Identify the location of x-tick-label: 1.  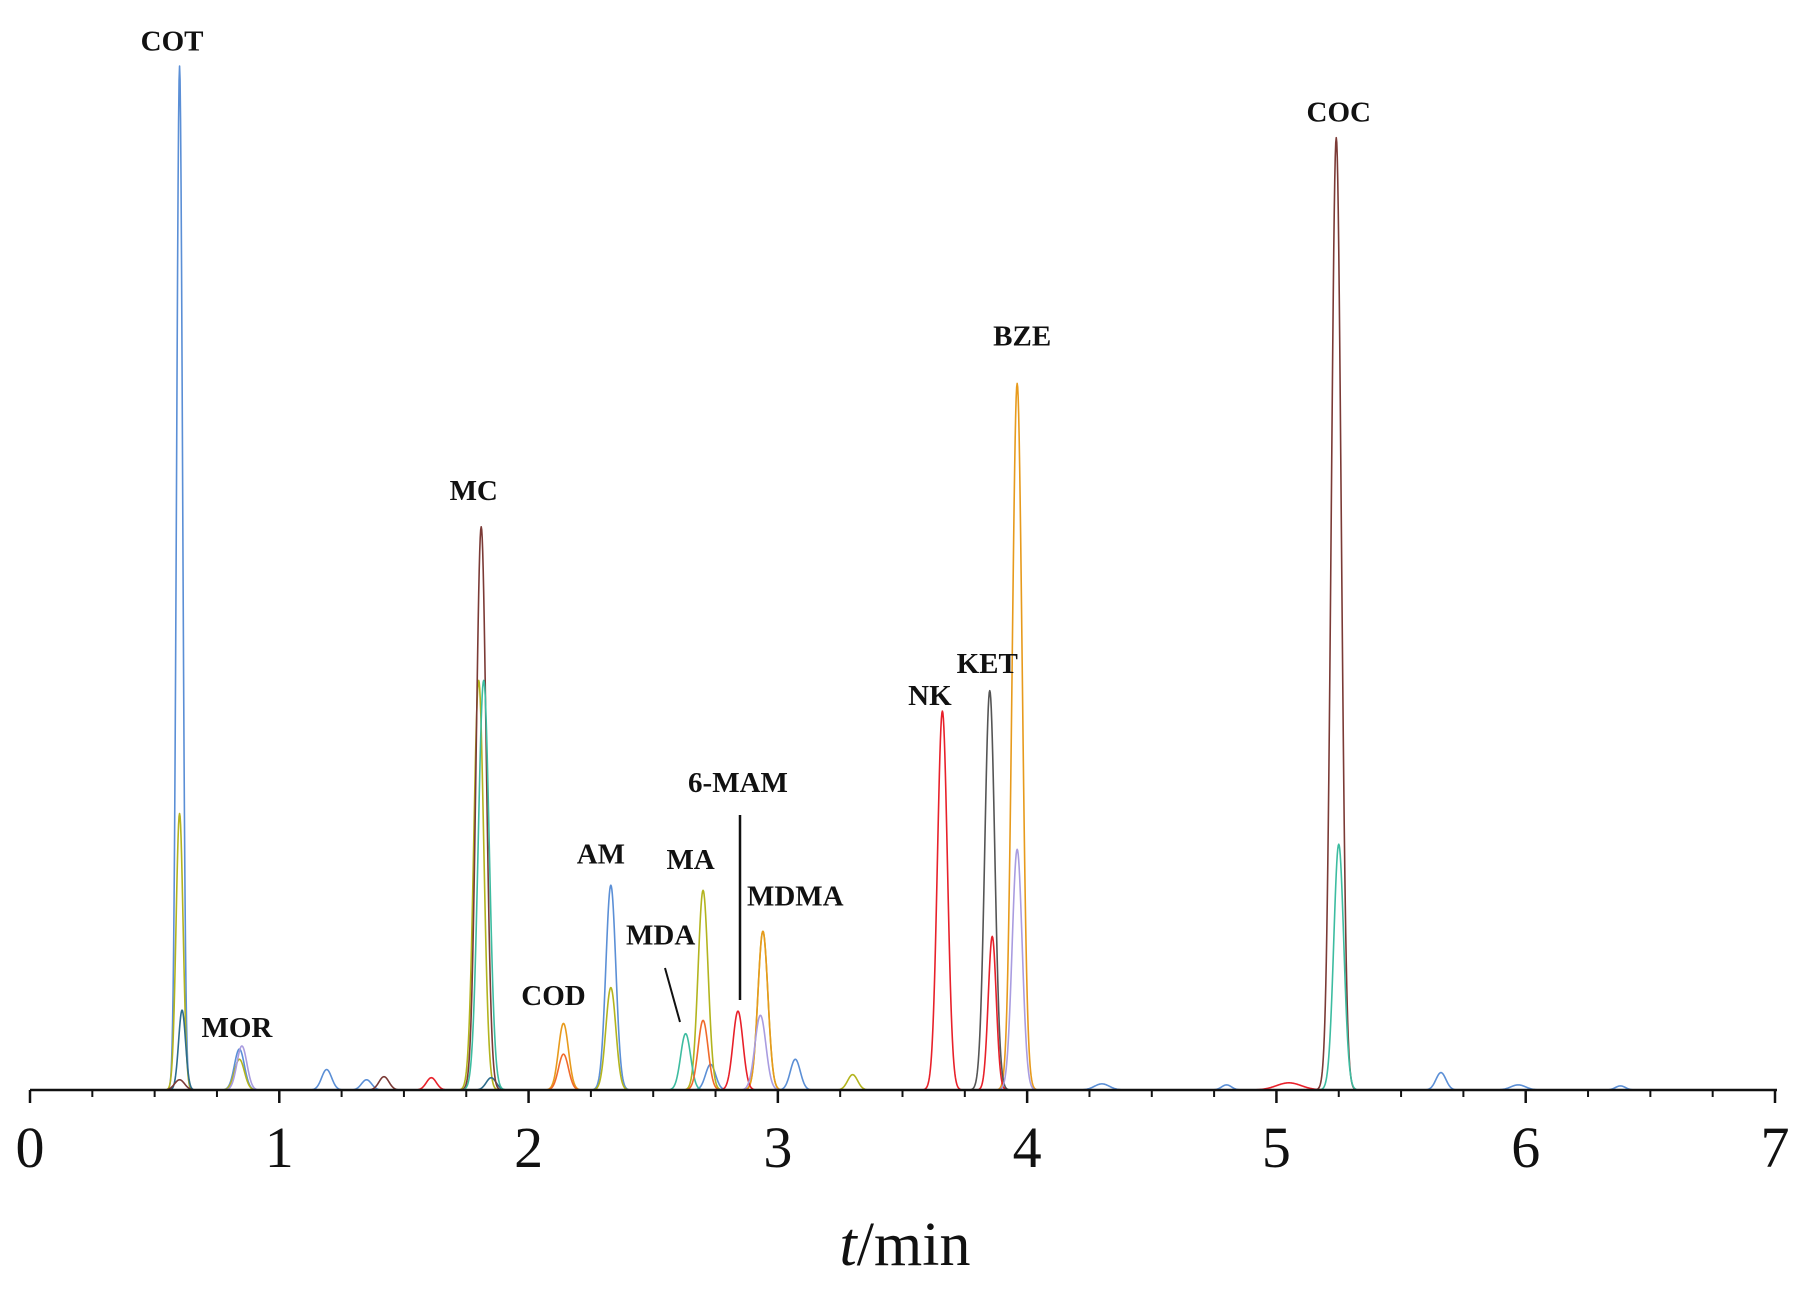
(279, 1147).